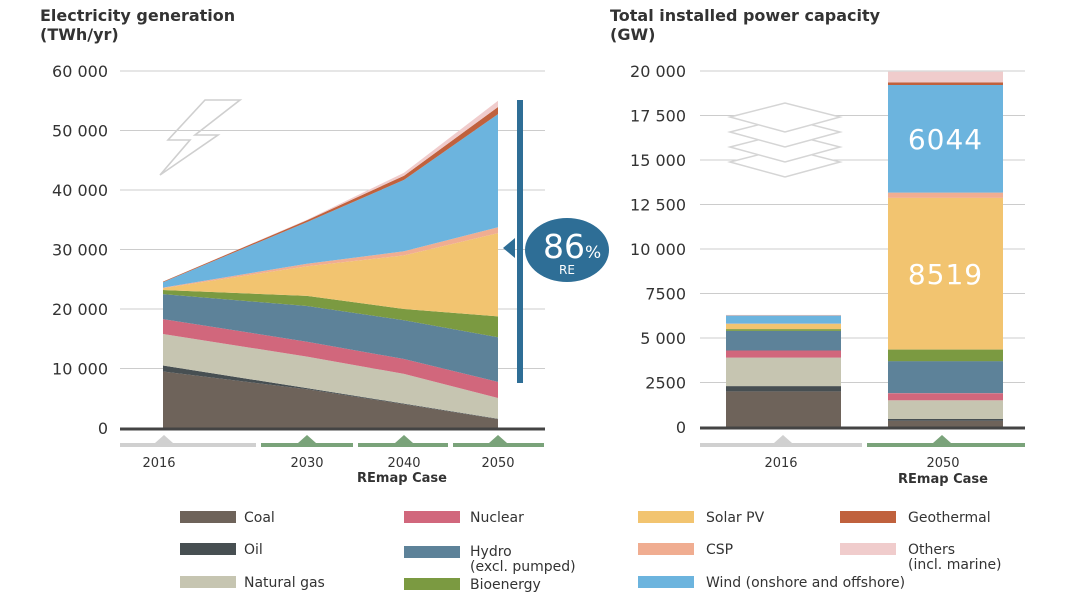 The height and width of the screenshot is (603, 1080). What do you see at coordinates (862, 441) in the screenshot?
I see `right-timeline` at bounding box center [862, 441].